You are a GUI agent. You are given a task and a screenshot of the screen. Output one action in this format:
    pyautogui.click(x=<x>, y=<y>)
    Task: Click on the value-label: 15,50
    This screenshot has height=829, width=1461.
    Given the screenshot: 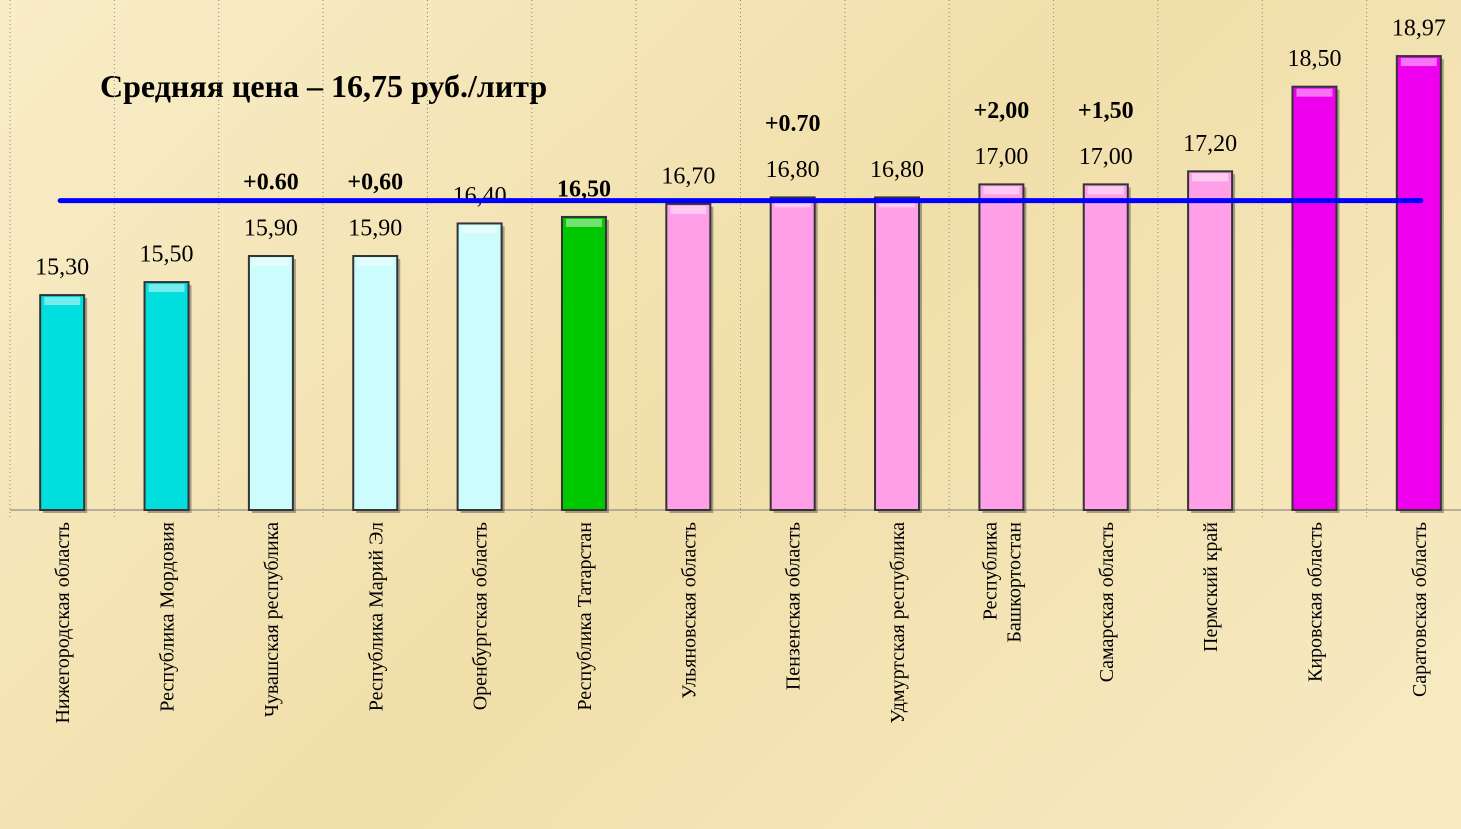 What is the action you would take?
    pyautogui.click(x=167, y=255)
    